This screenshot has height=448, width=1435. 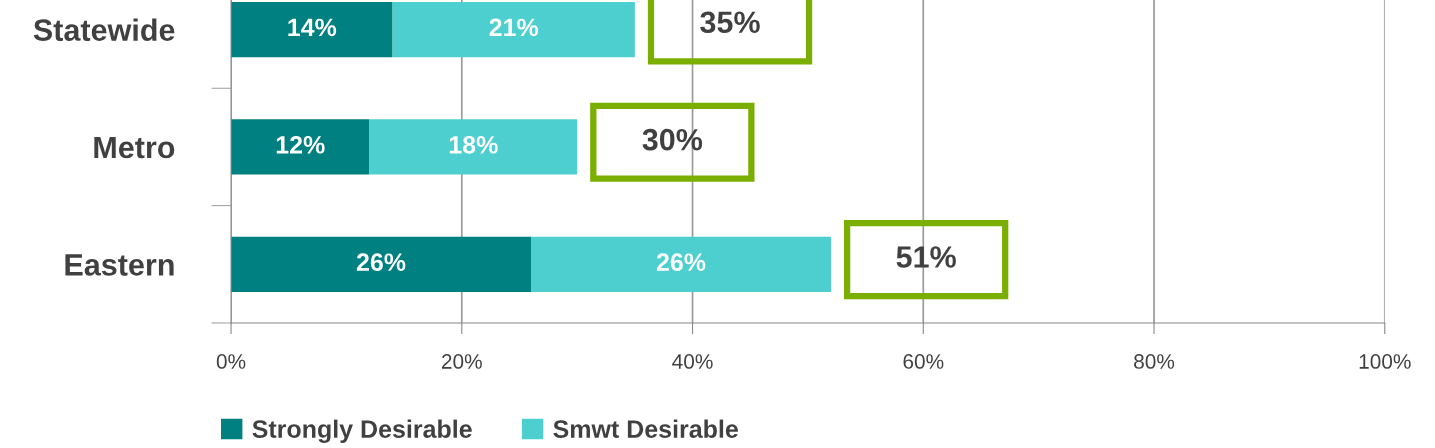 What do you see at coordinates (473, 144) in the screenshot?
I see `data-label: 18%` at bounding box center [473, 144].